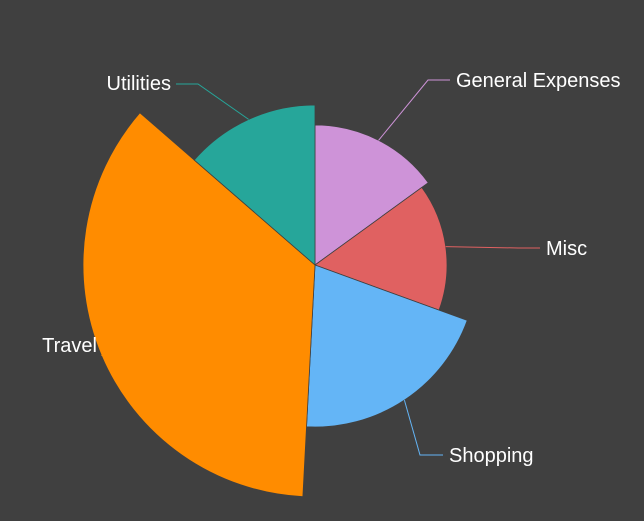 The height and width of the screenshot is (521, 644). Describe the element at coordinates (414, 110) in the screenshot. I see `leader-line-general-expenses` at that location.